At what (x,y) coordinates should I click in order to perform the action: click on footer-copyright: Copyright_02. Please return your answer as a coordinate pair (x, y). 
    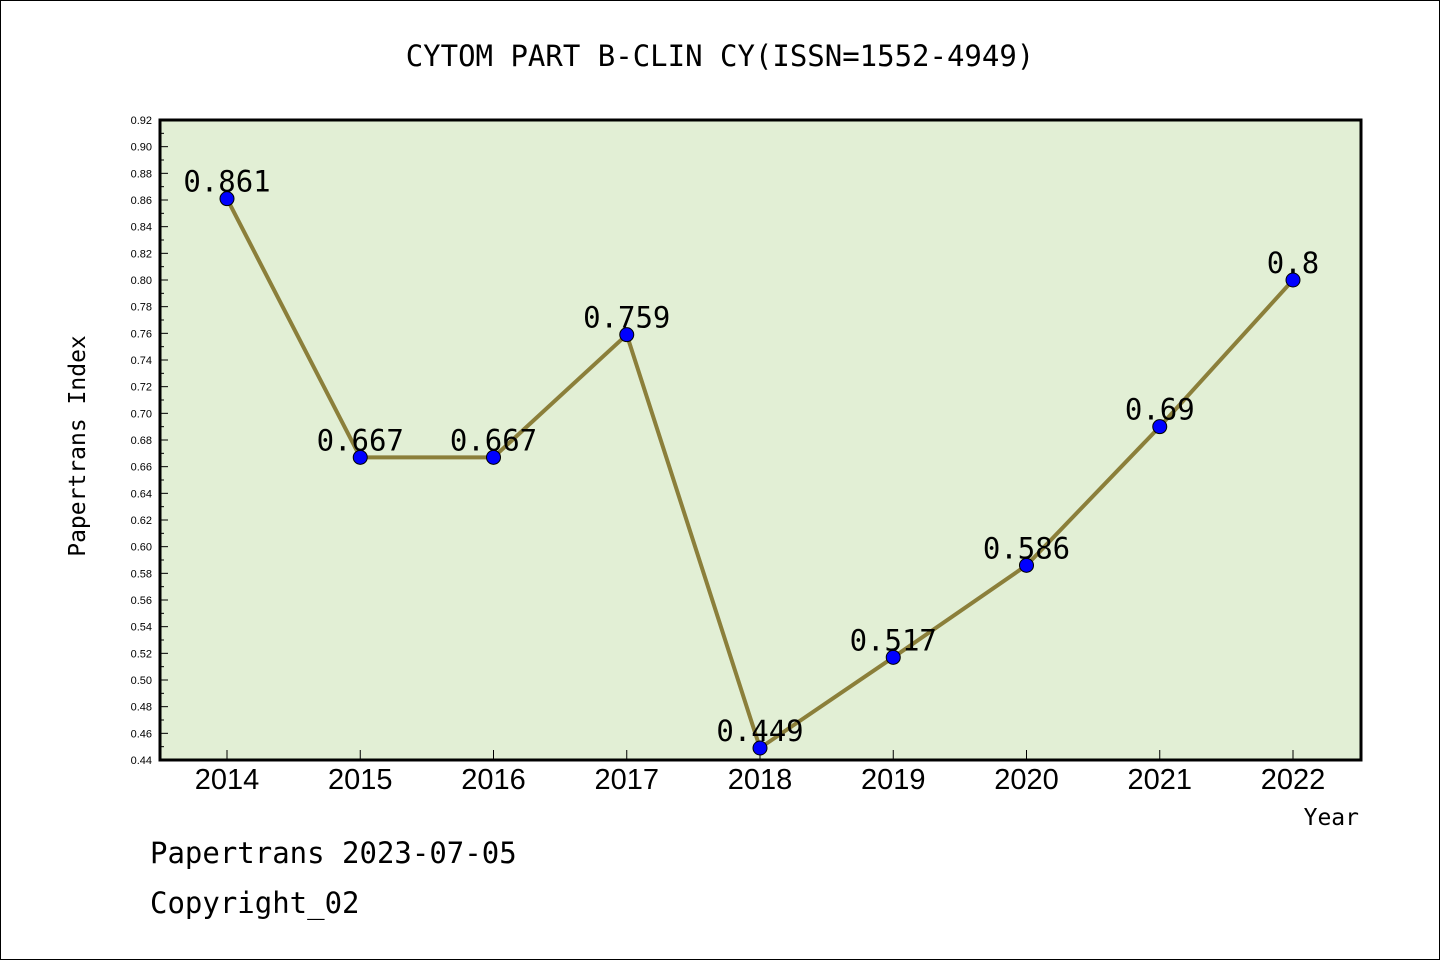
    Looking at the image, I should click on (255, 903).